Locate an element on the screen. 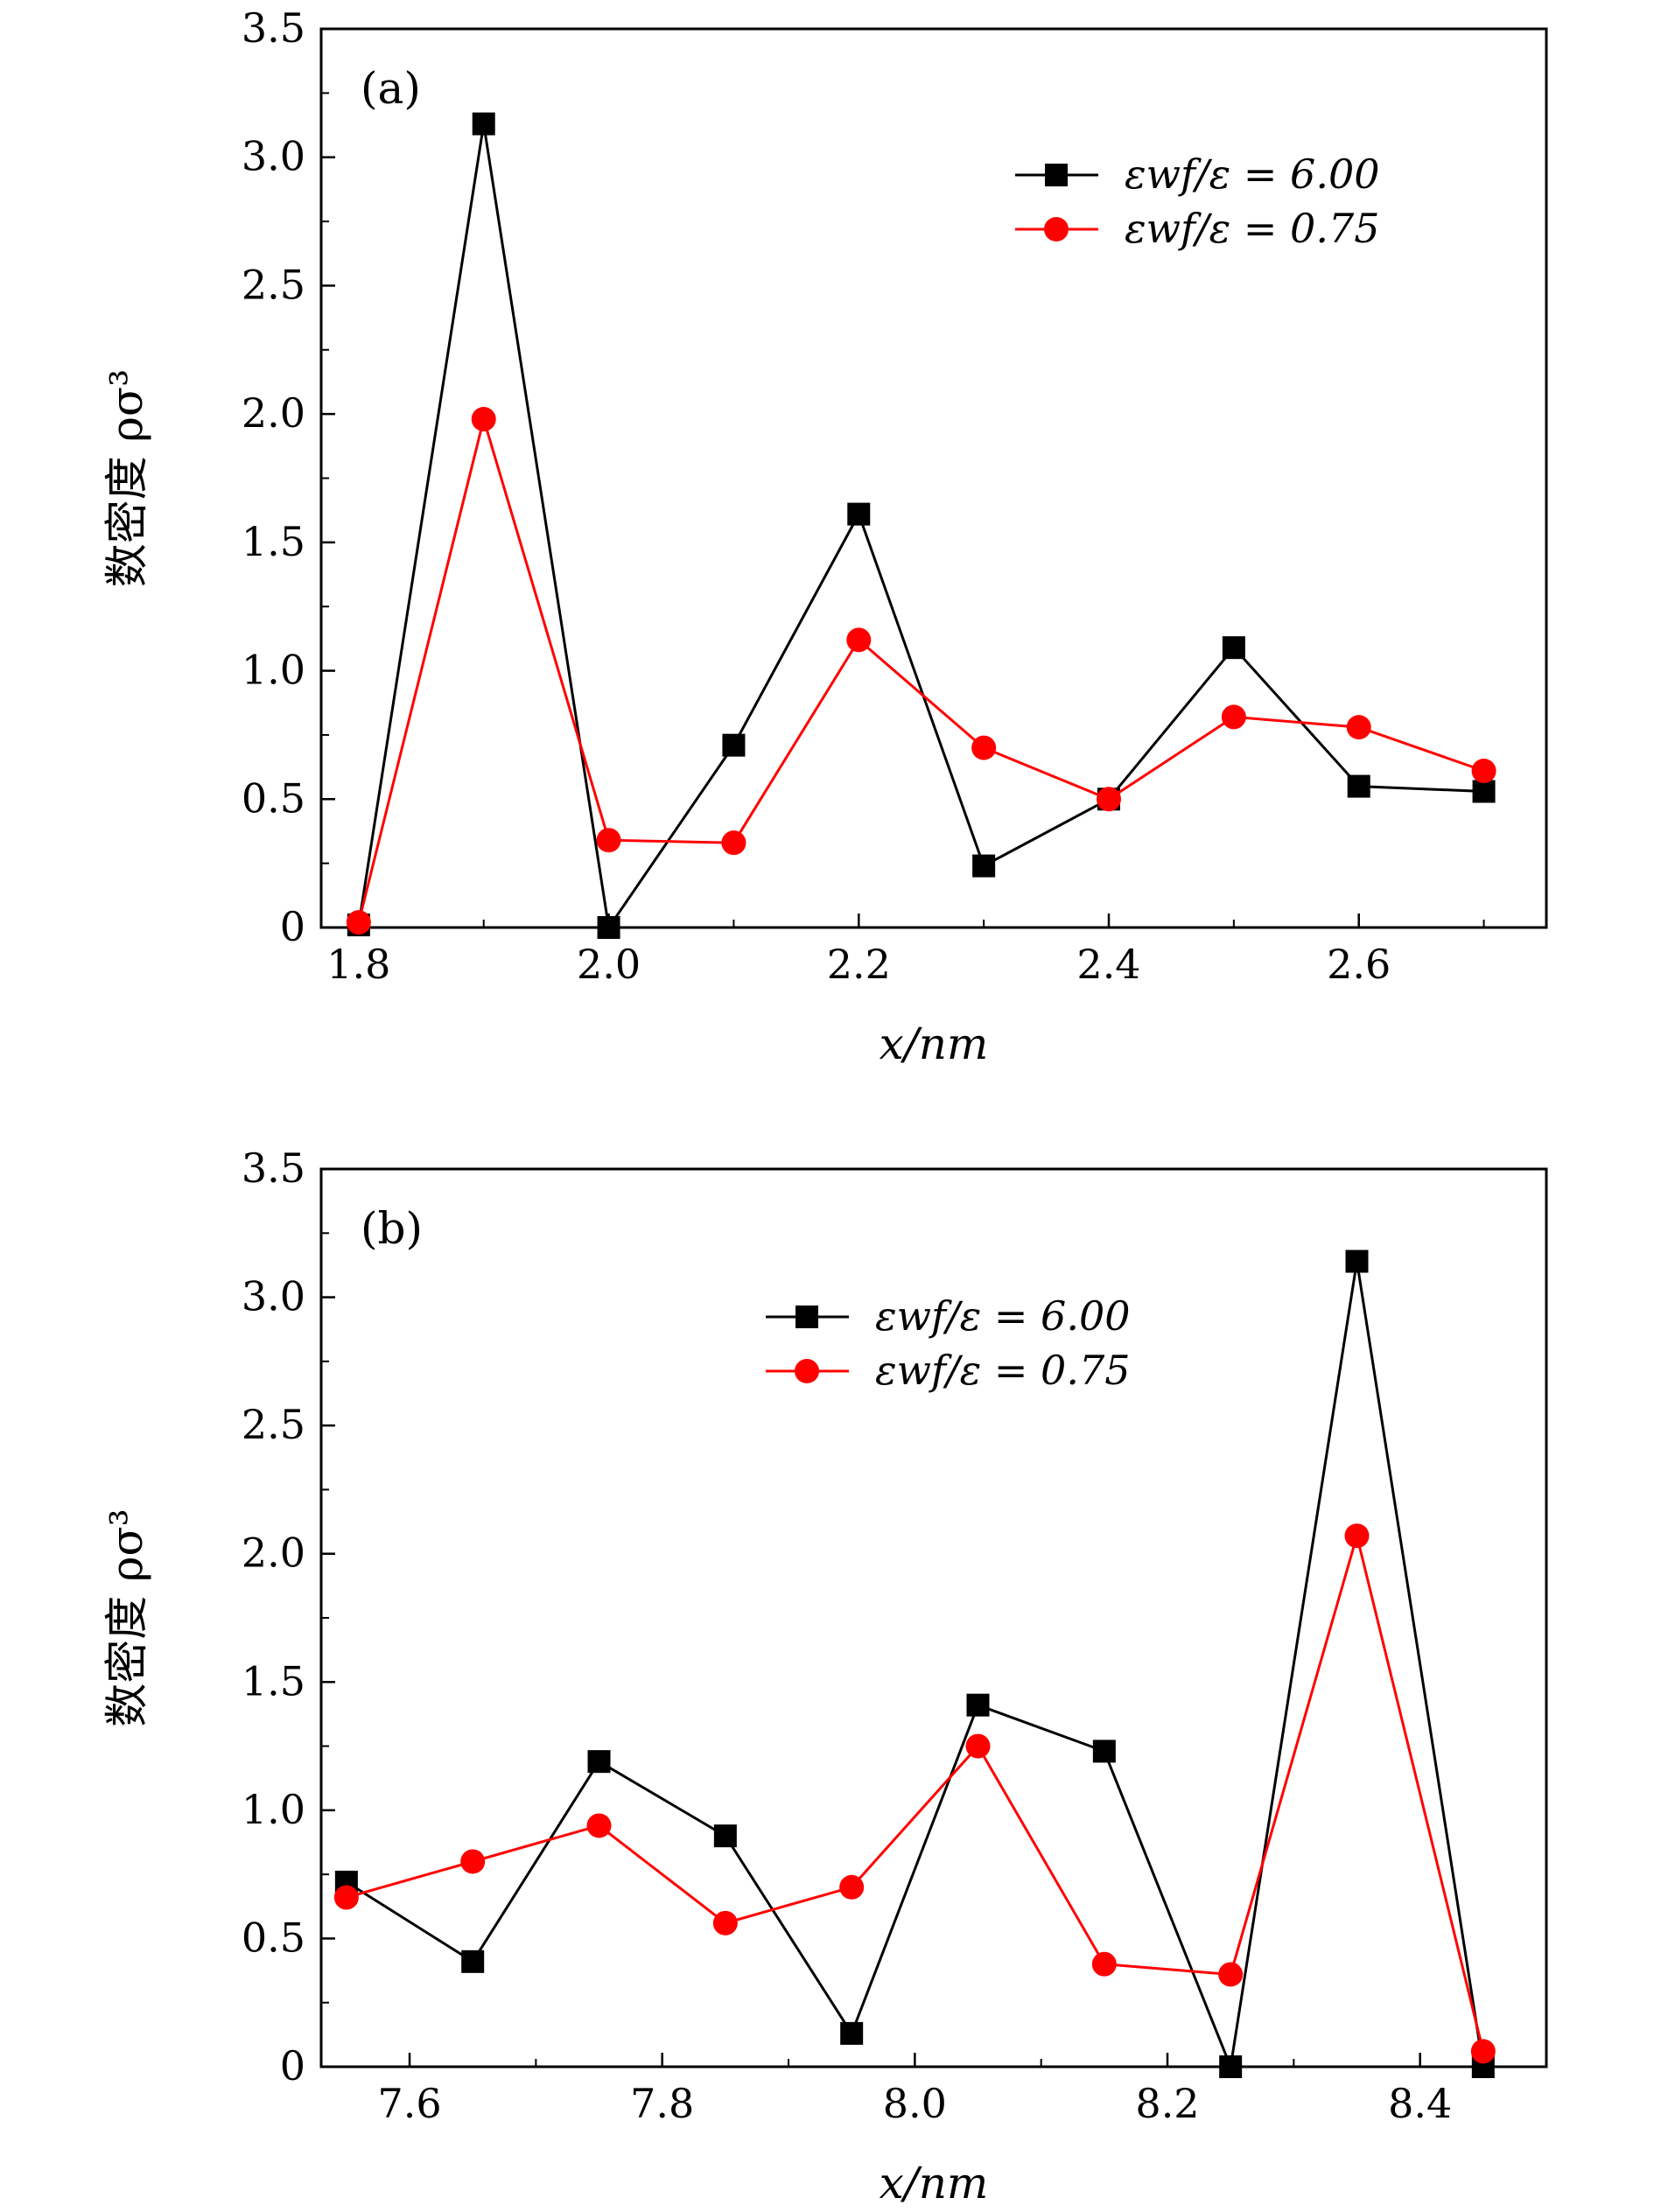 This screenshot has width=1654, height=2212. x-tick-label: 7.6 is located at coordinates (409, 2103).